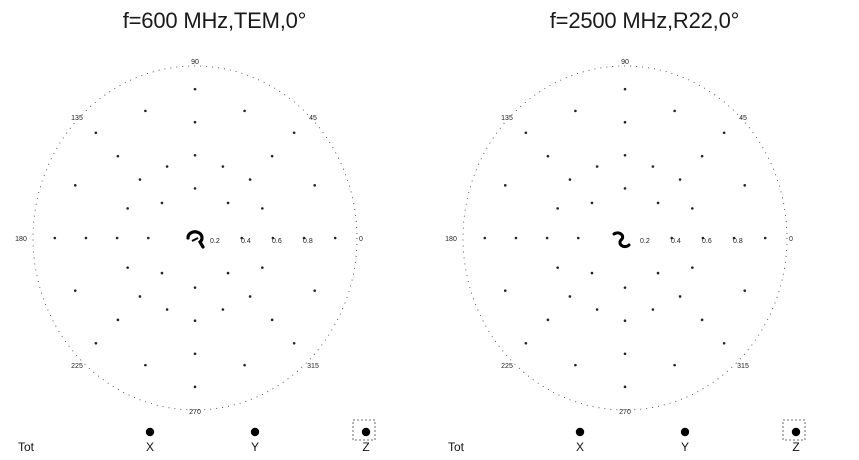 The height and width of the screenshot is (460, 859). What do you see at coordinates (676, 241) in the screenshot?
I see `radial-tick-label: 0.4` at bounding box center [676, 241].